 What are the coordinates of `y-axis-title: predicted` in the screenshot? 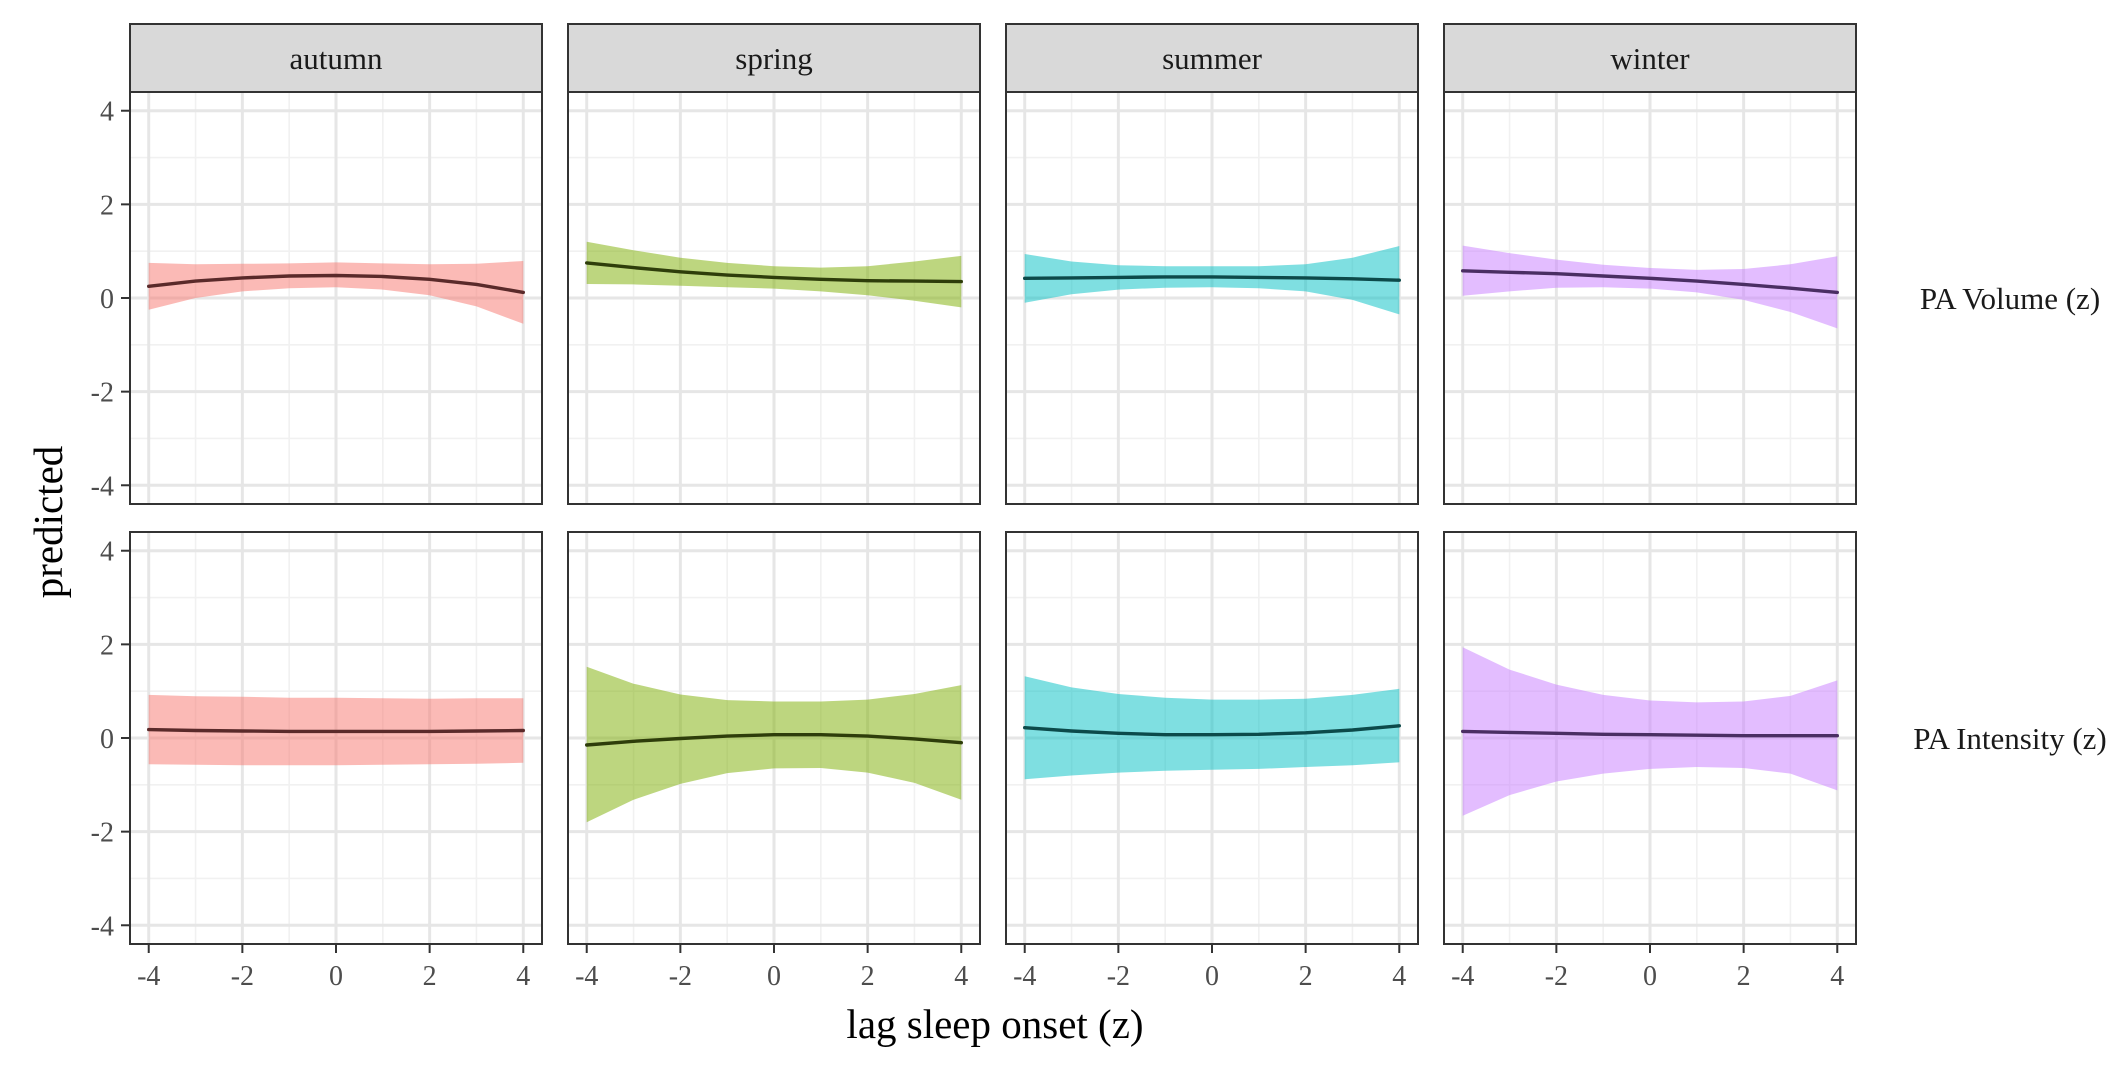 It's located at (48, 522).